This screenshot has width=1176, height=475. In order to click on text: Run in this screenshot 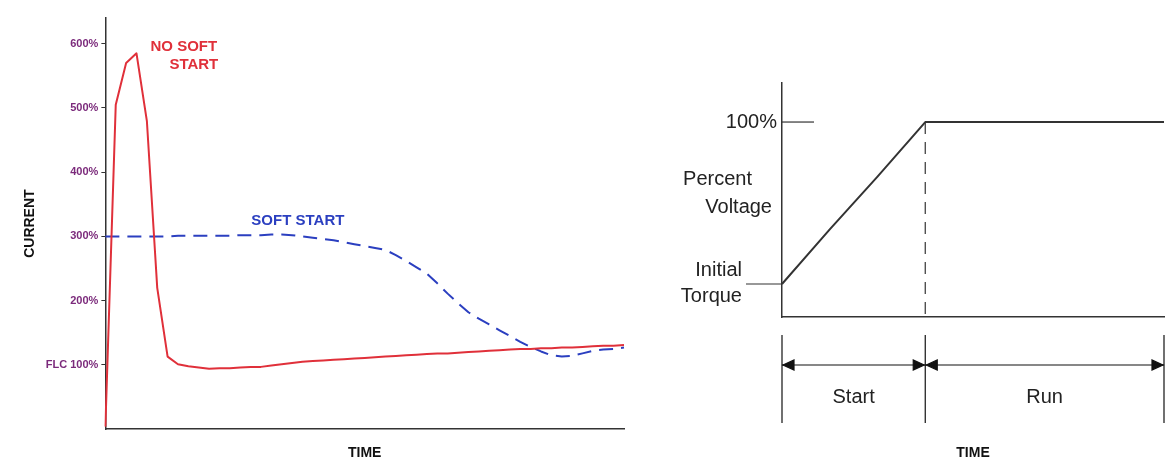, I will do `click(1044, 395)`.